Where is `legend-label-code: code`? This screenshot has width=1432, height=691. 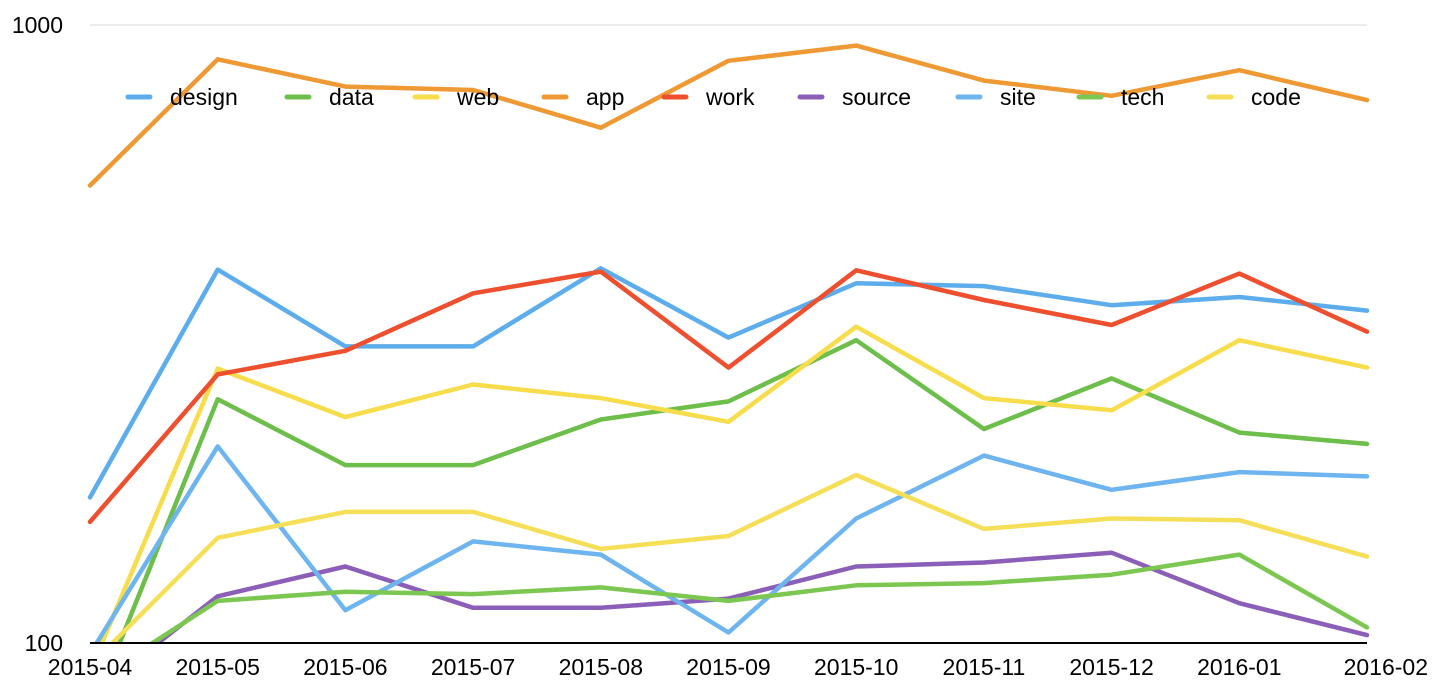 legend-label-code: code is located at coordinates (1276, 97).